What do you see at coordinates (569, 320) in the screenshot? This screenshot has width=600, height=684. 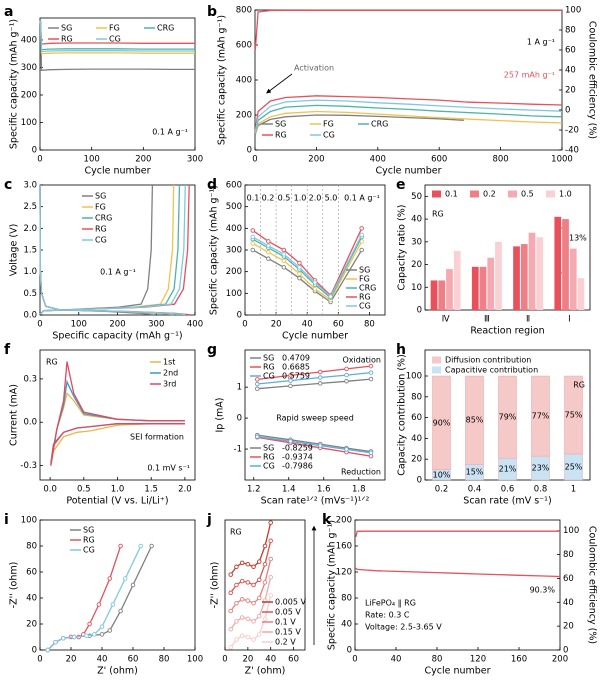 I see `x-tick-label: Ⅰ` at bounding box center [569, 320].